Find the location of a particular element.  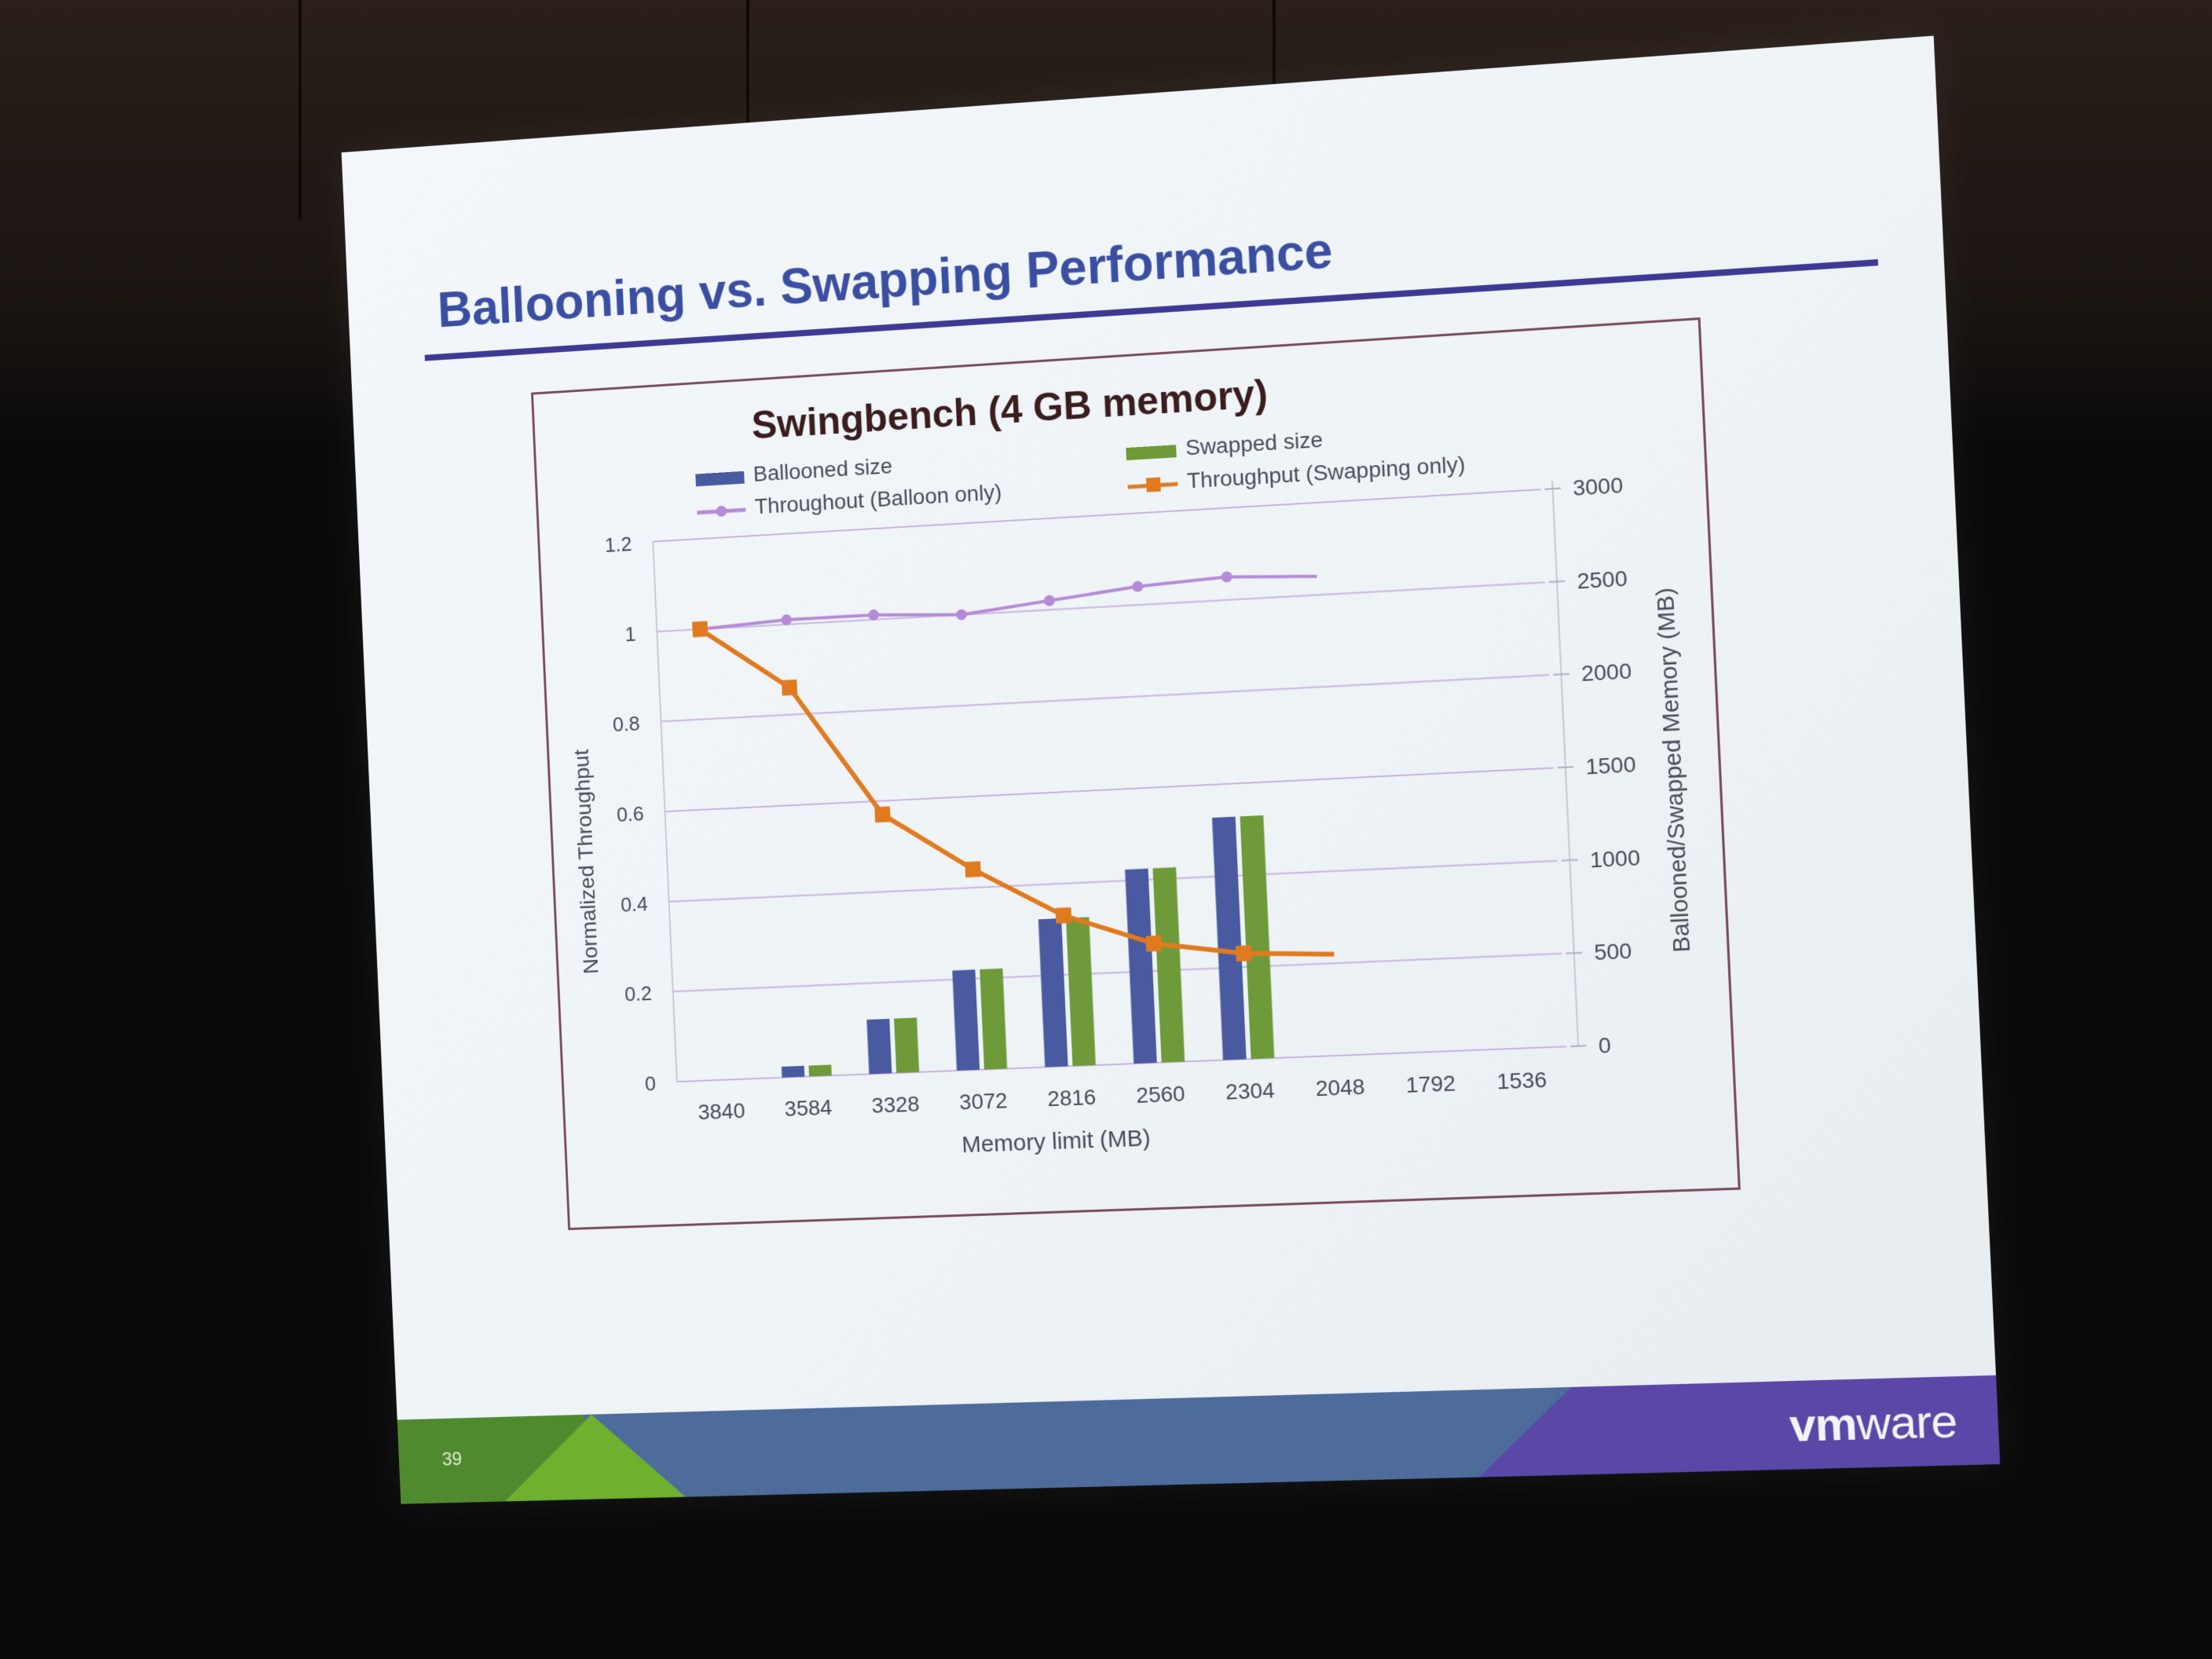

y2-tick-label: 1500 is located at coordinates (1610, 766).